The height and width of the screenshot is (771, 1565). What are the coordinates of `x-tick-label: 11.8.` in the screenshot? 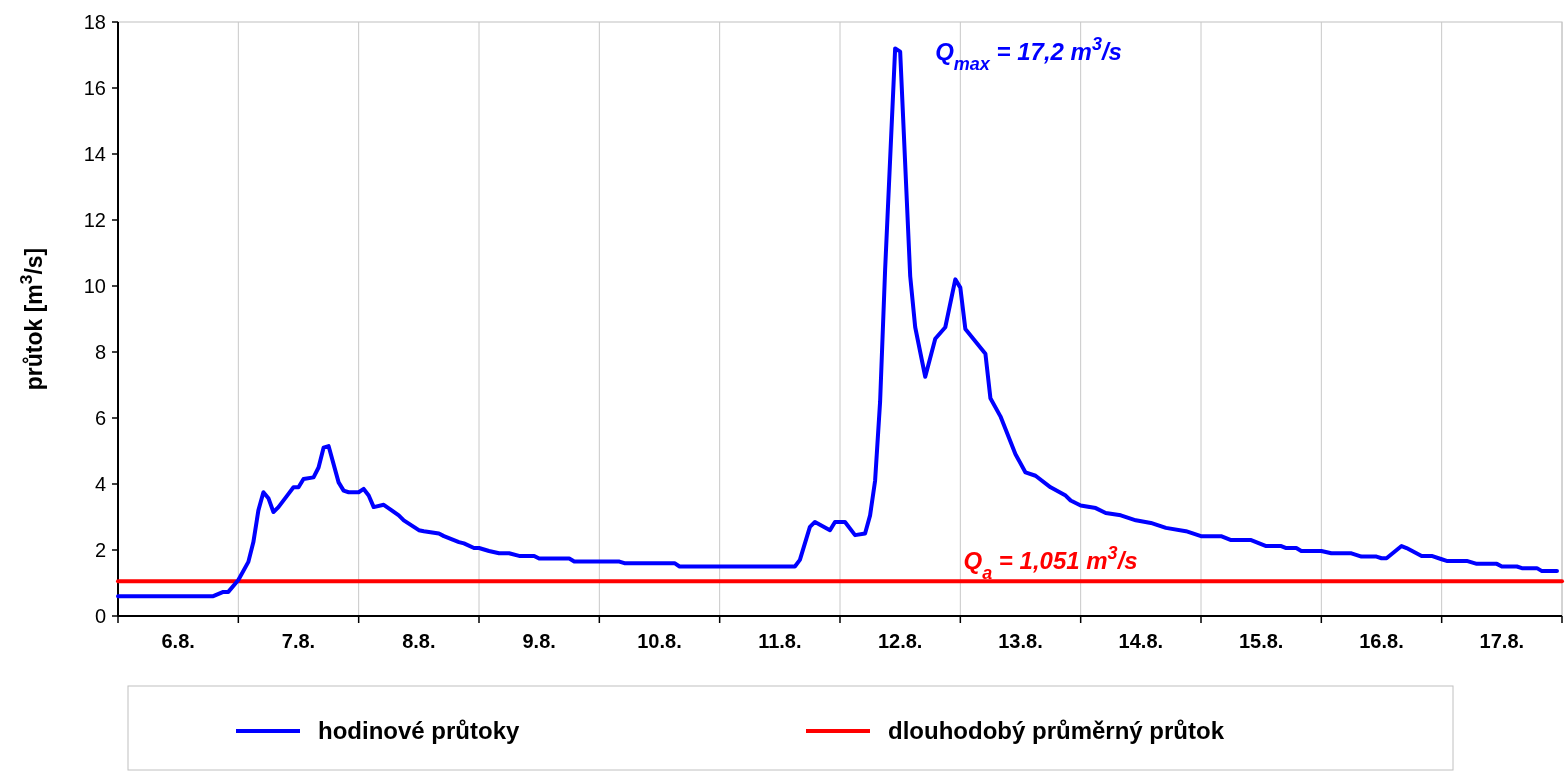 It's located at (780, 641).